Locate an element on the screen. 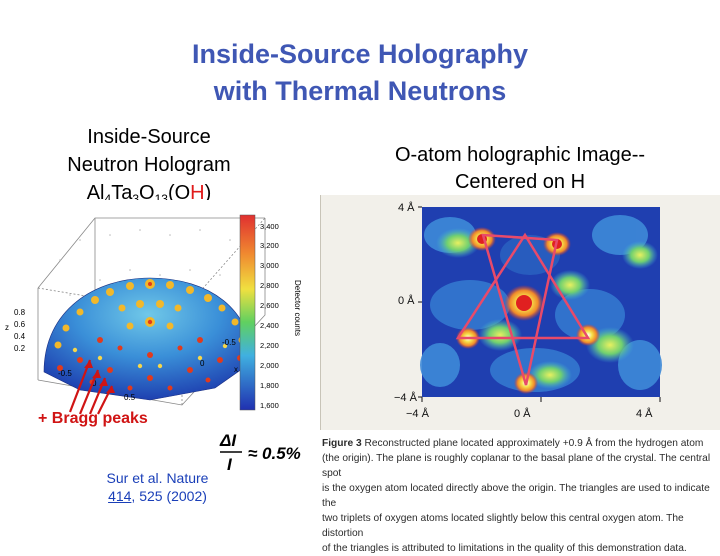 This screenshot has width=720, height=556. y-tick-middle: 0 Å is located at coordinates (406, 300).